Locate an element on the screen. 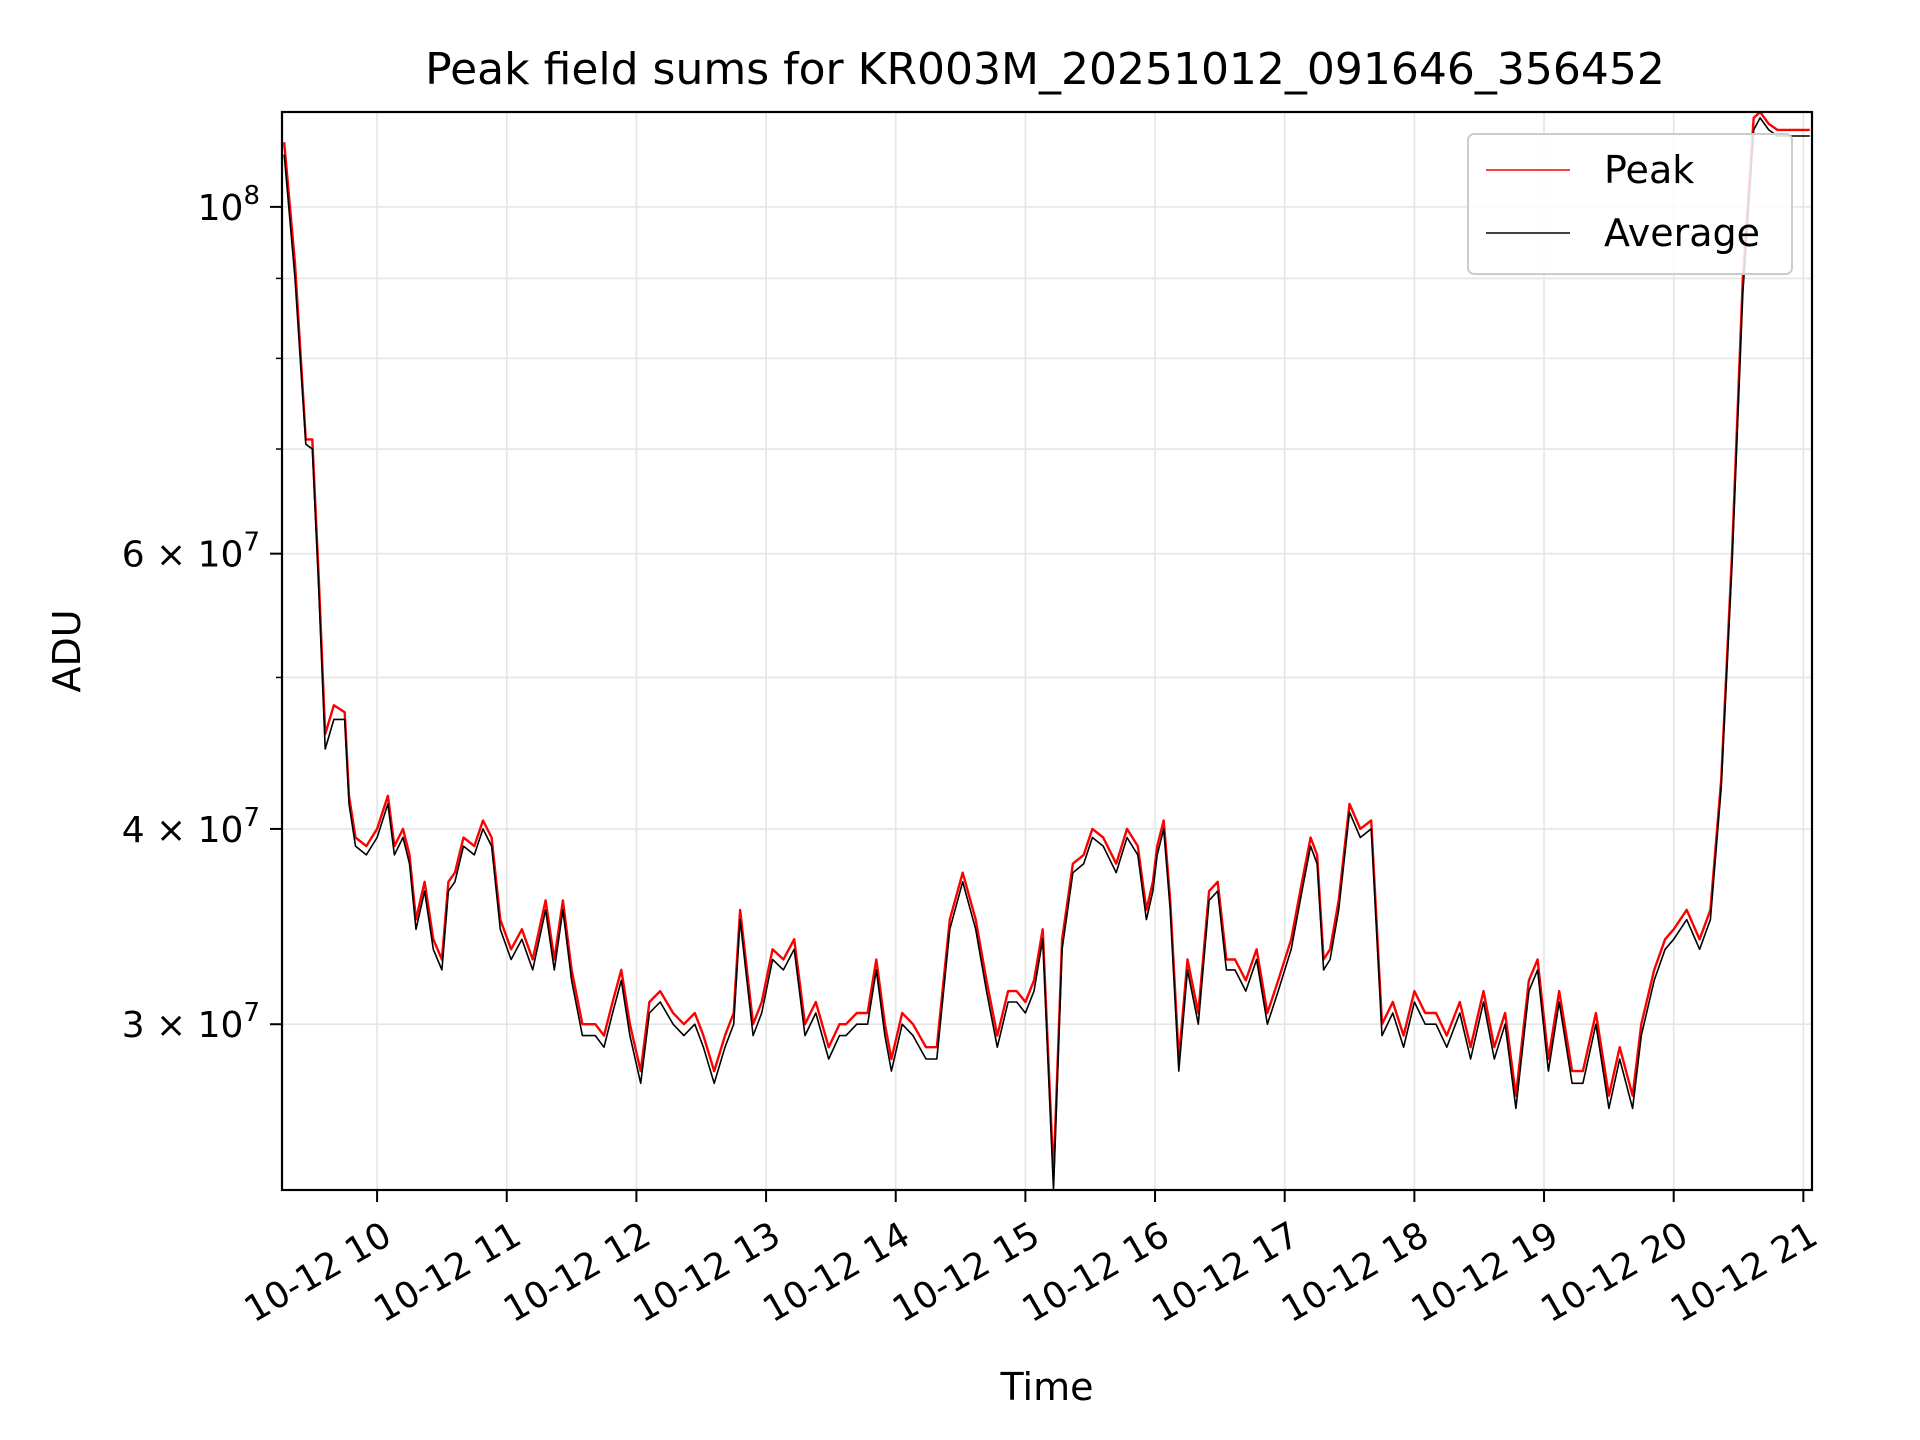 This screenshot has width=1920, height=1440. x-axis-label: Time is located at coordinates (1047, 1387).